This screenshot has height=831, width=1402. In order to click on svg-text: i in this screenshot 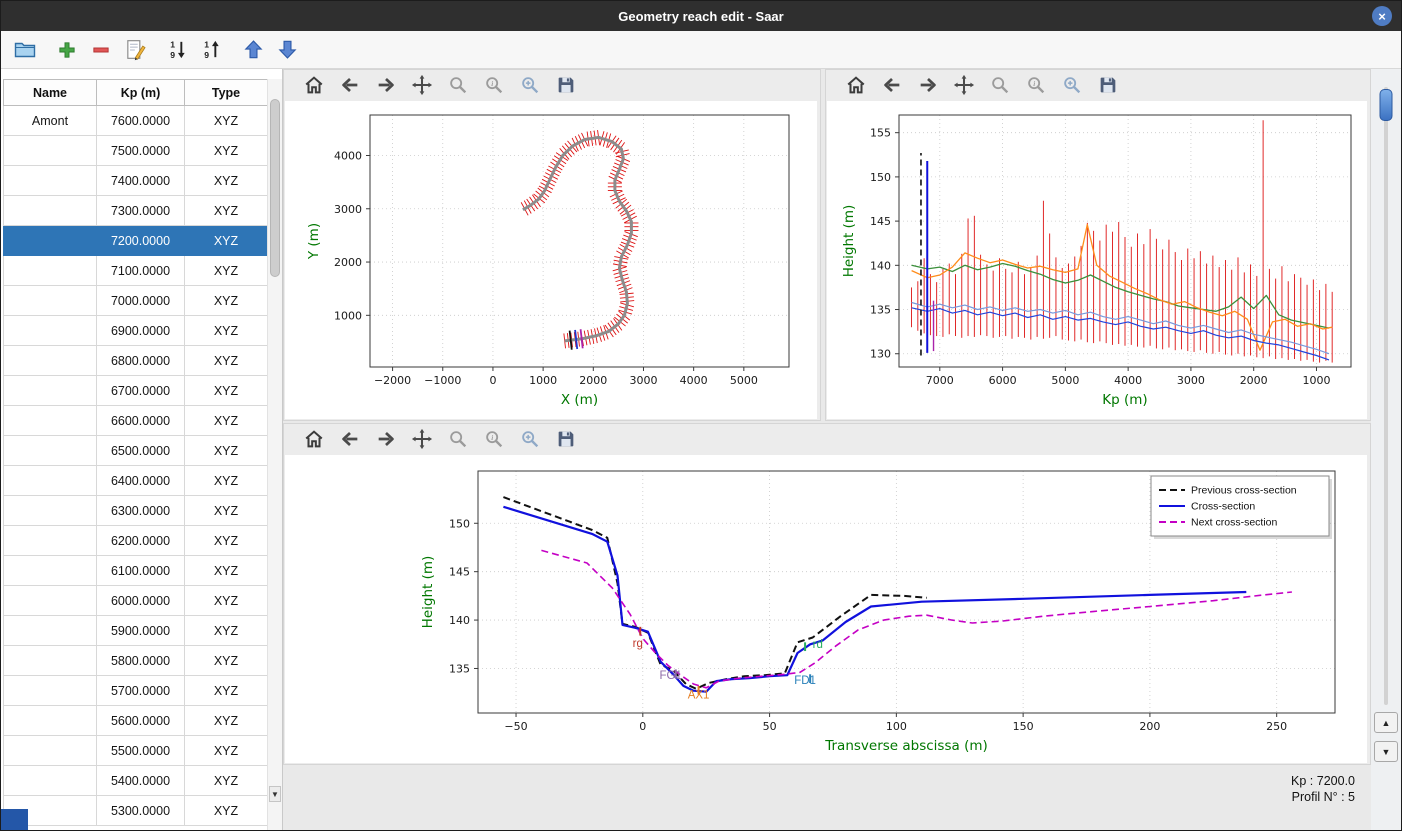, I will do `click(492, 83)`.